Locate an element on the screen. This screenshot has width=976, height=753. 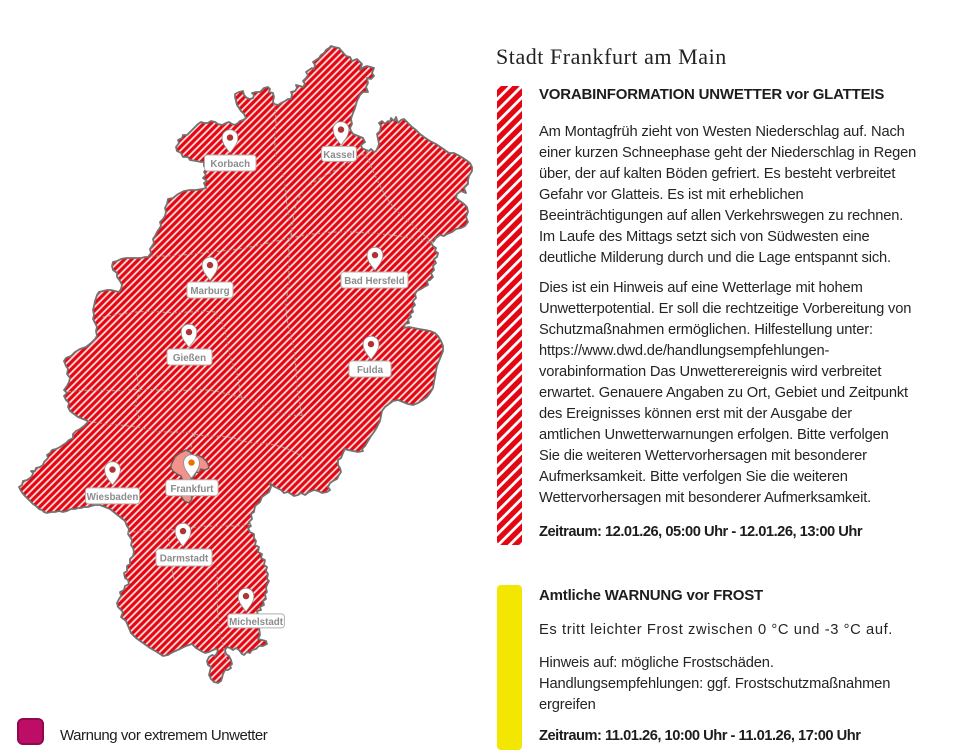
svg-text: Marburg is located at coordinates (209, 291).